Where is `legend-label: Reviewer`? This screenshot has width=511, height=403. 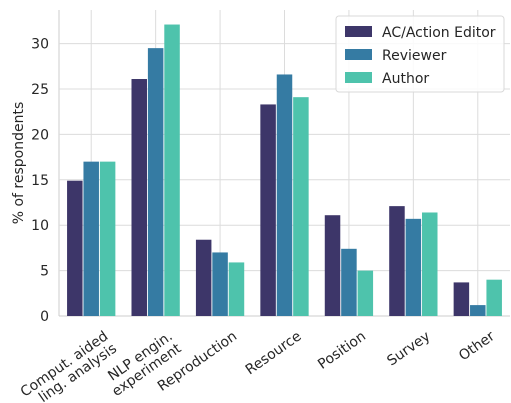
legend-label: Reviewer is located at coordinates (414, 56).